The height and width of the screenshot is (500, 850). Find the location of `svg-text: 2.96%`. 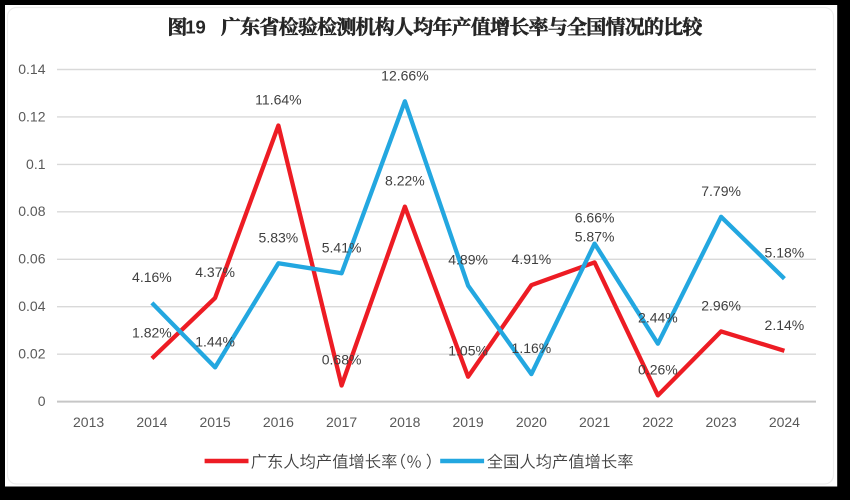

svg-text: 2.96% is located at coordinates (721, 305).